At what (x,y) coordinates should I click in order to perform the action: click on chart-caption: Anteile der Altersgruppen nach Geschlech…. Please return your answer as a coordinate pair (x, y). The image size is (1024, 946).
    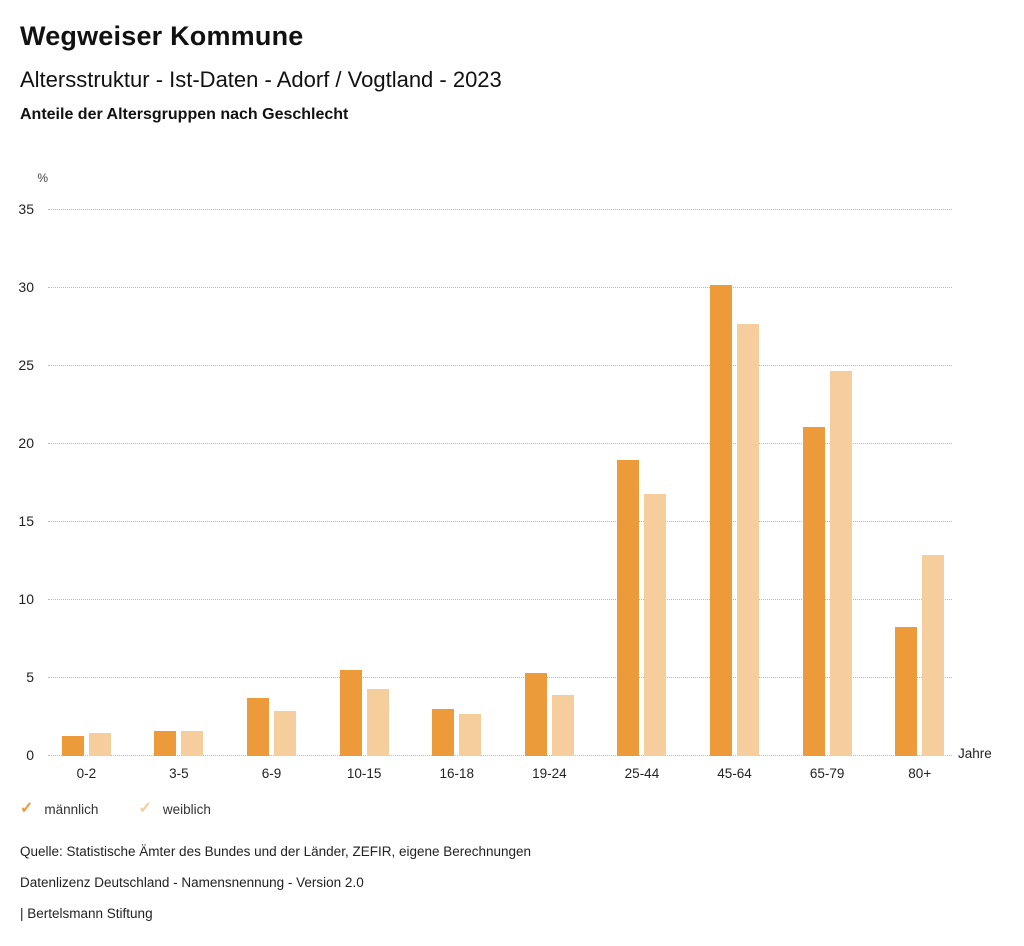
    Looking at the image, I should click on (184, 114).